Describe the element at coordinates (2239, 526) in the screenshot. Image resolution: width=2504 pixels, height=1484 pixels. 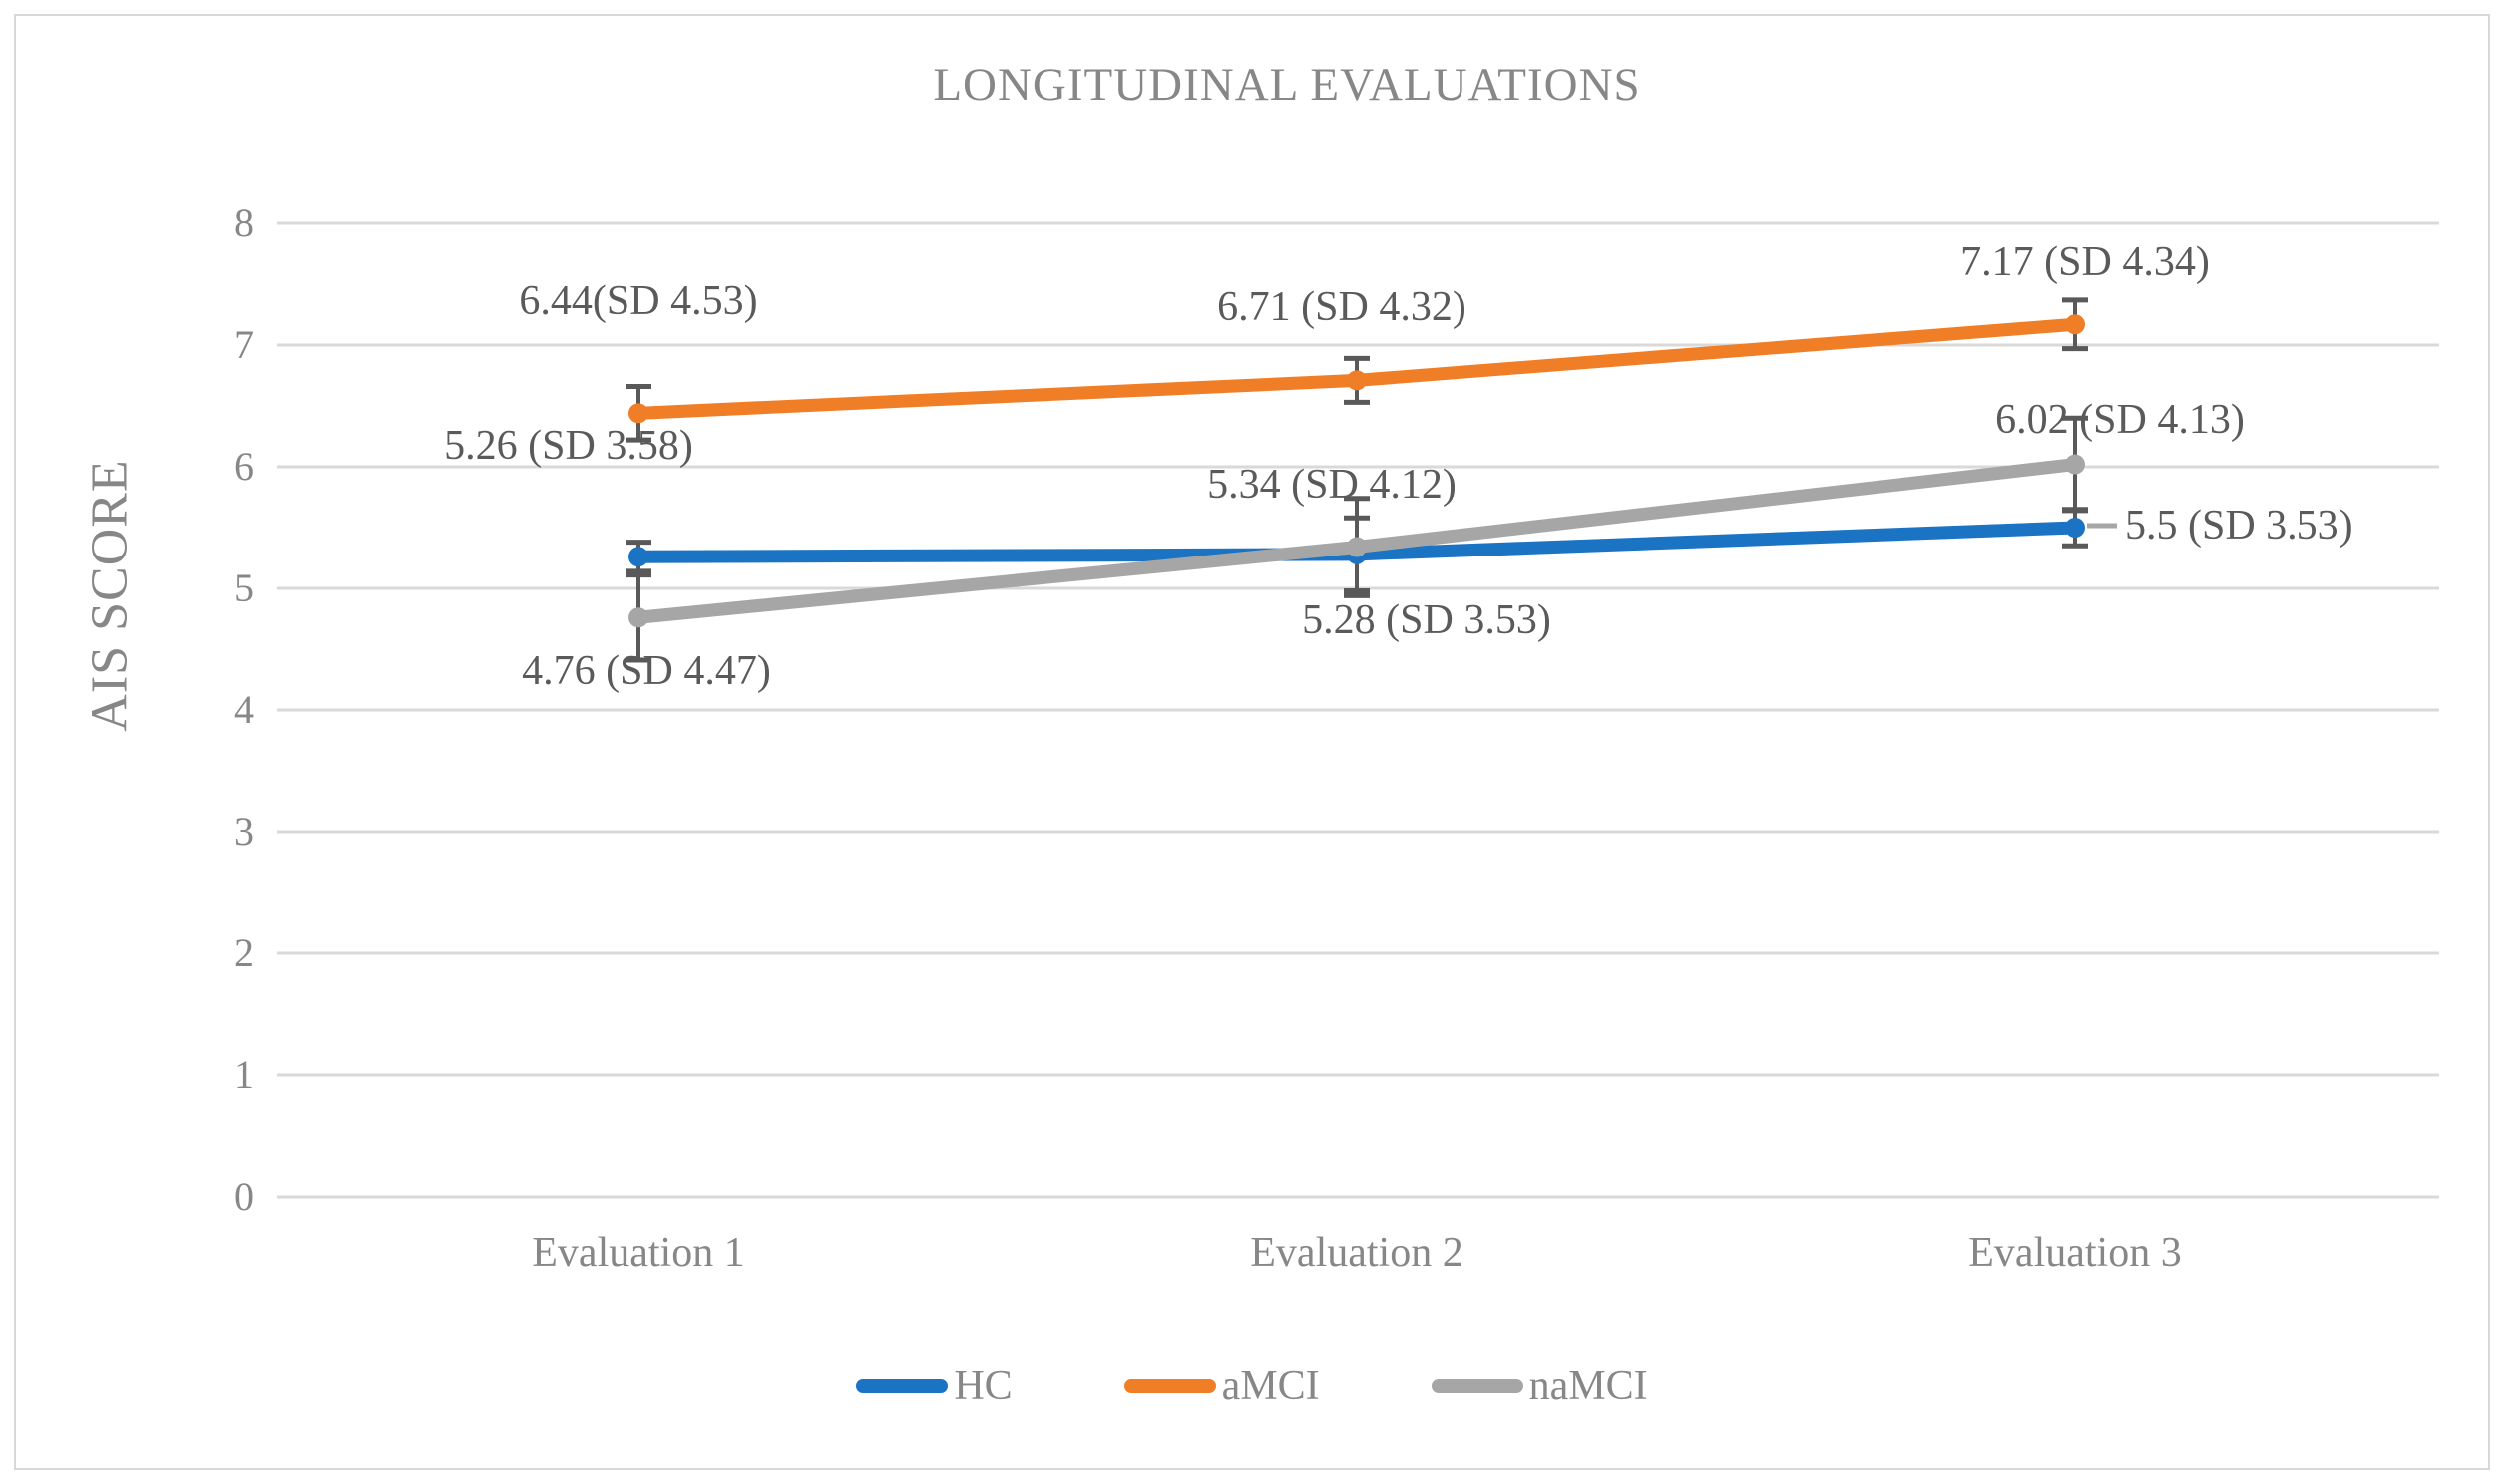
I see `data-label-HC: 5.5 (SD 3.53)` at that location.